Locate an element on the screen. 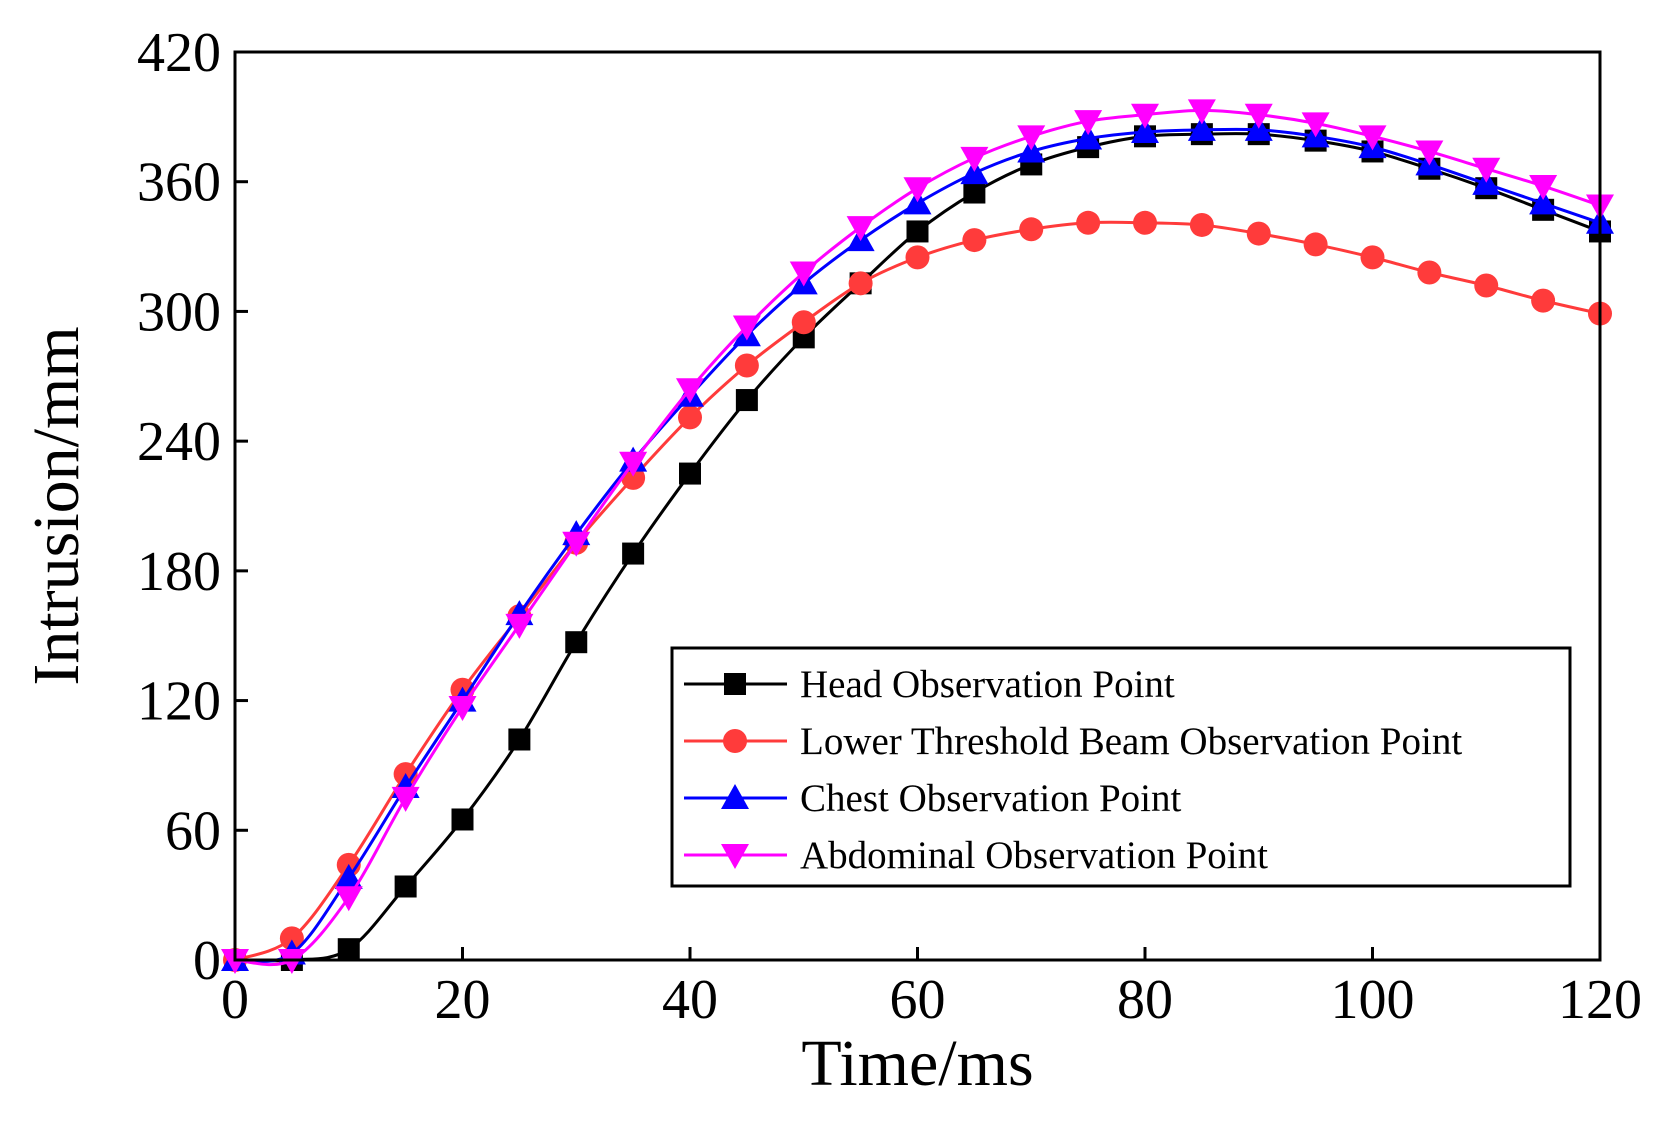 Image resolution: width=1671 pixels, height=1139 pixels. x-axis-title: Time/ms is located at coordinates (917, 1063).